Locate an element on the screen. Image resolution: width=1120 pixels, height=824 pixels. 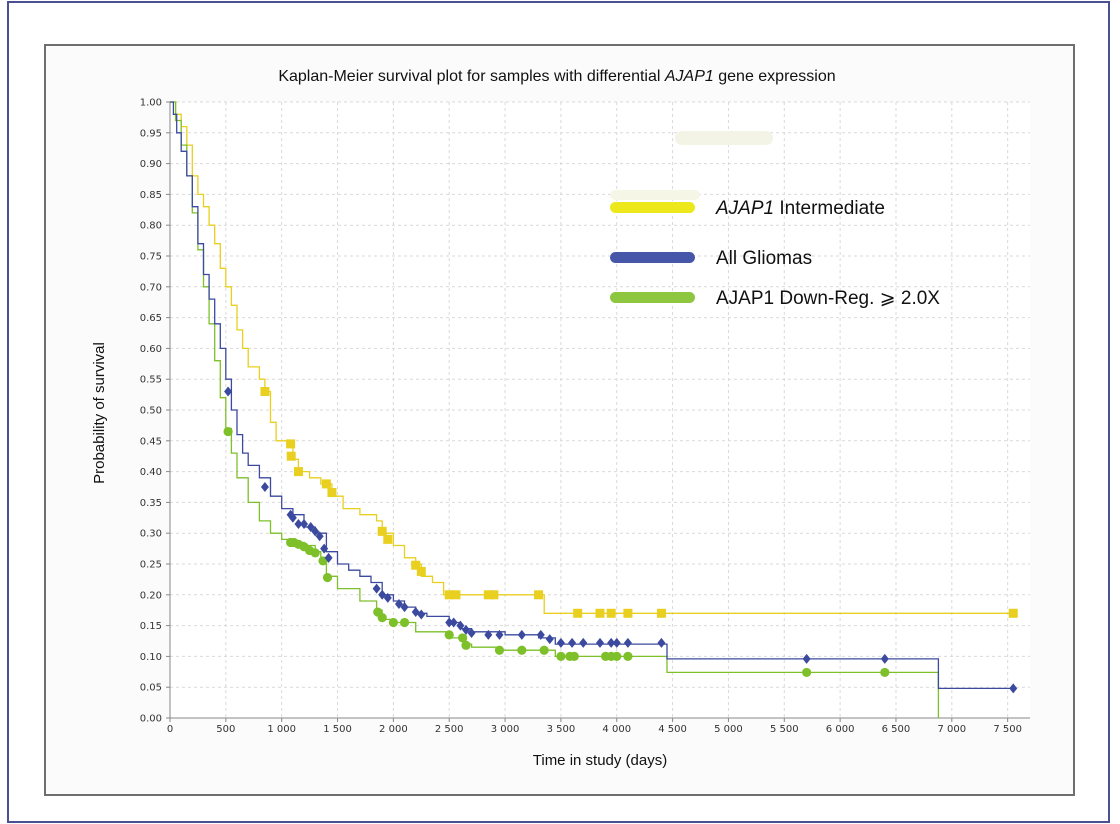
y-axis-label: Probability of survival is located at coordinates (99, 413).